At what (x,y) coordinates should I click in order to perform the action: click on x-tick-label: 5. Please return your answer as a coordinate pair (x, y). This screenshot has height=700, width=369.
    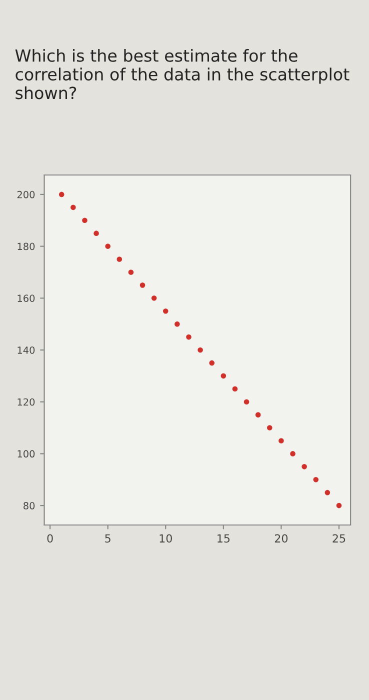
    Looking at the image, I should click on (107, 538).